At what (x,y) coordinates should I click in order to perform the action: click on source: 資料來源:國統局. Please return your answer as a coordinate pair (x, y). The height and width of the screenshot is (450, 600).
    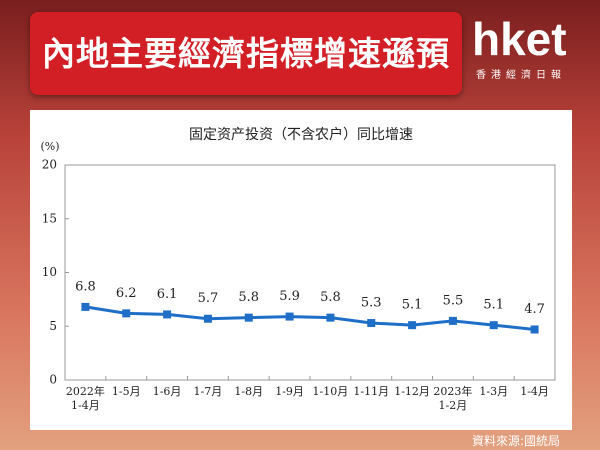
    Looking at the image, I should click on (515, 441).